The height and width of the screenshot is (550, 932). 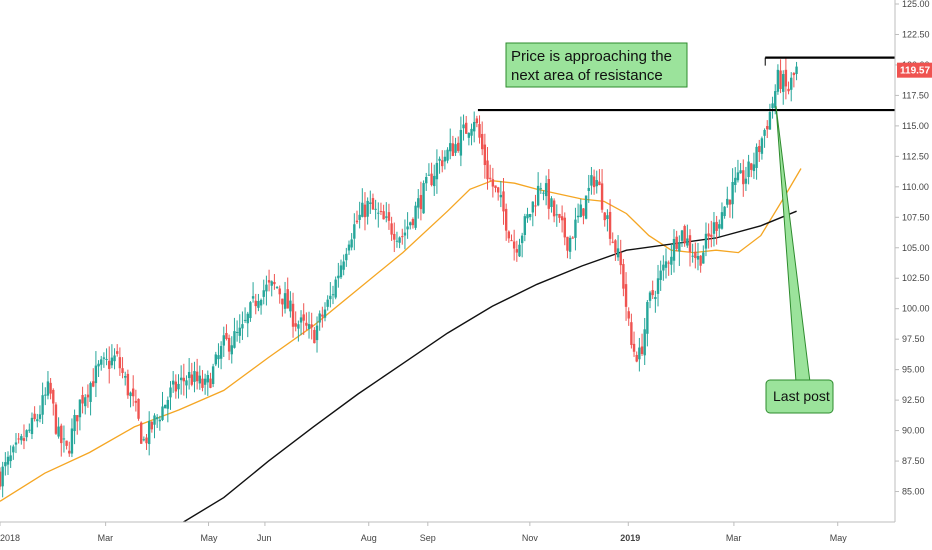 I want to click on x-axis-ticks: 2018 Mar May Jun Aug Sep Nov 2019 Mar May, so click(x=423, y=532).